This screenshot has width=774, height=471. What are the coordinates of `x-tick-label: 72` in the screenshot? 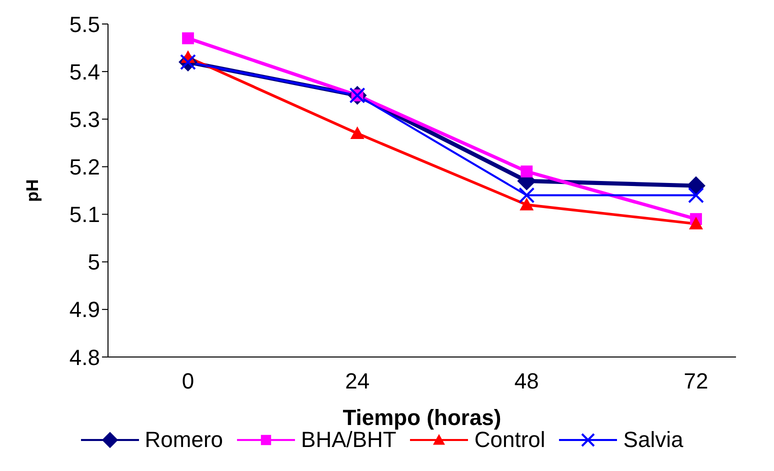 It's located at (696, 381).